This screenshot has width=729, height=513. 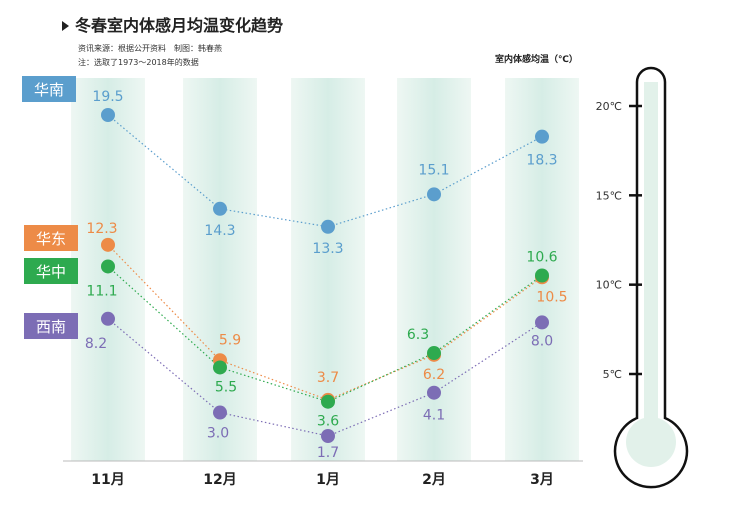 I want to click on data-label-华东: 12.3, so click(x=101, y=229).